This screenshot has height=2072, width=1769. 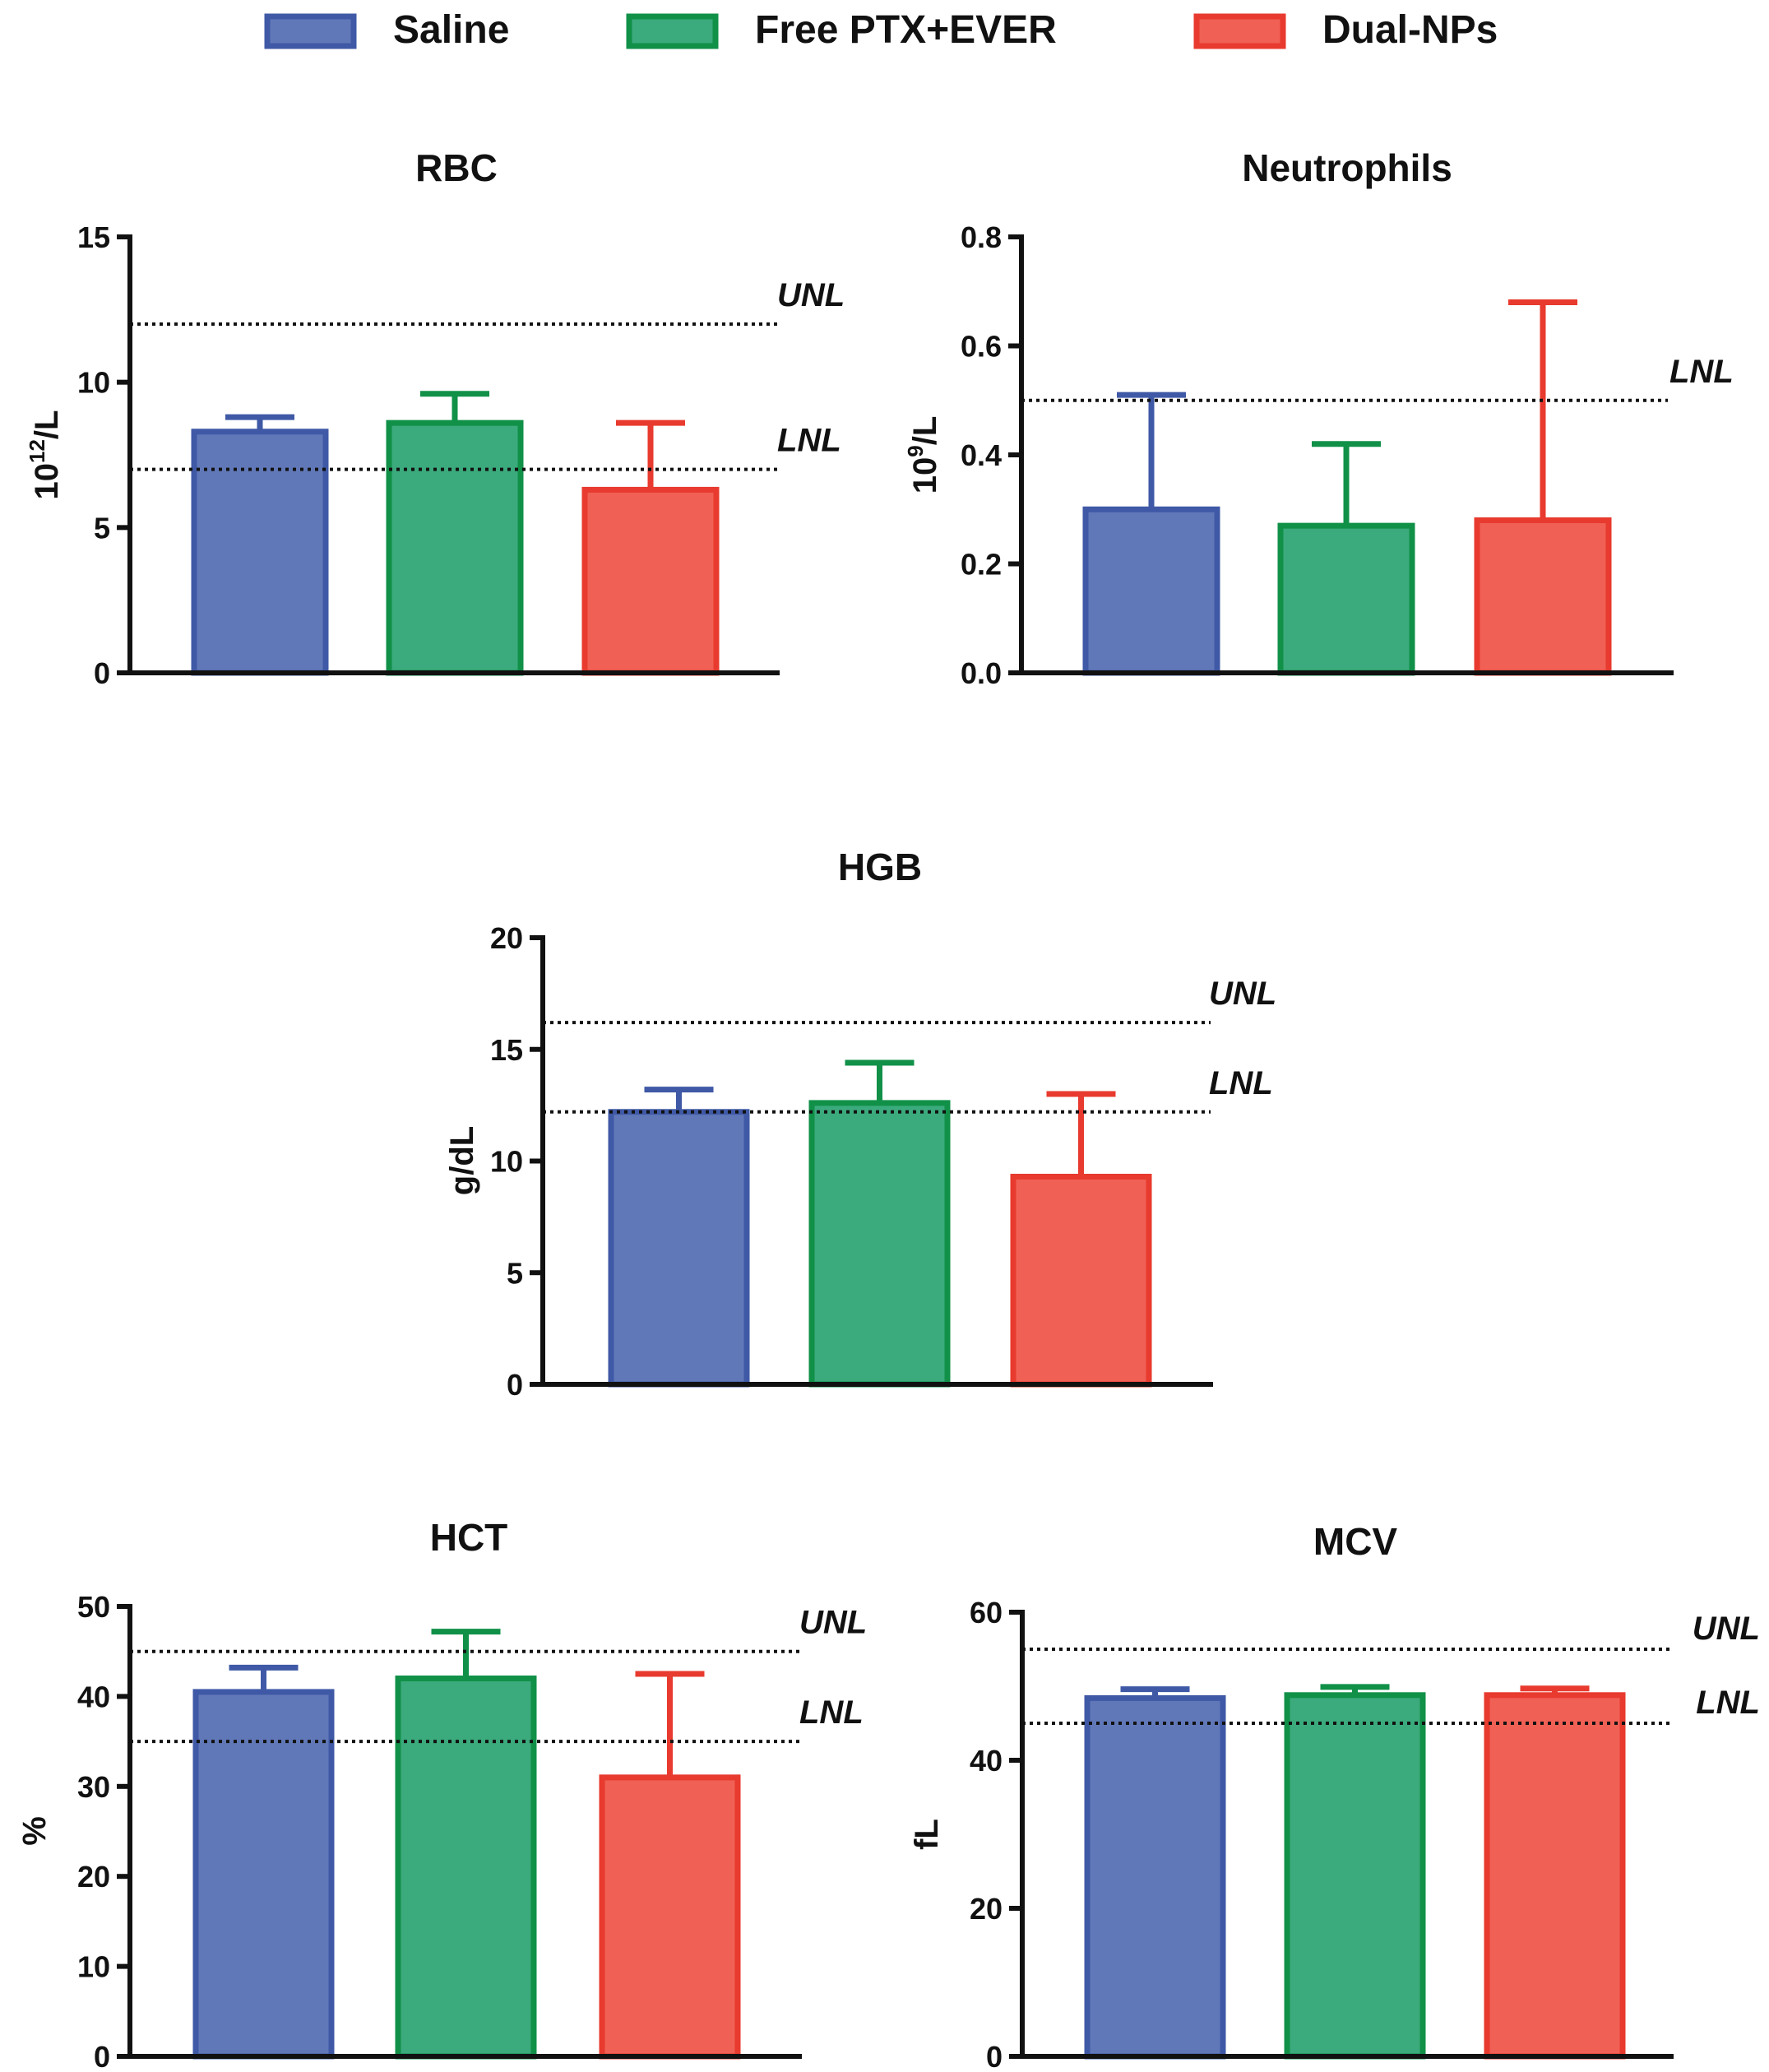 I want to click on chart-hgb: HGB g/dL UNL LNL 0 5 10 15 20, so click(x=860, y=1124).